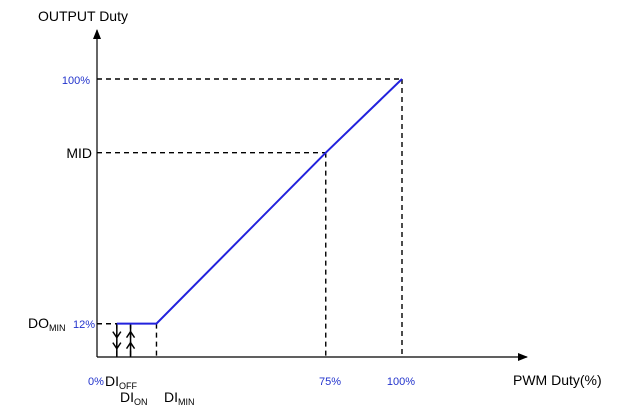 This screenshot has width=627, height=412. Describe the element at coordinates (179, 398) in the screenshot. I see `di-min-label: DIMIN` at that location.